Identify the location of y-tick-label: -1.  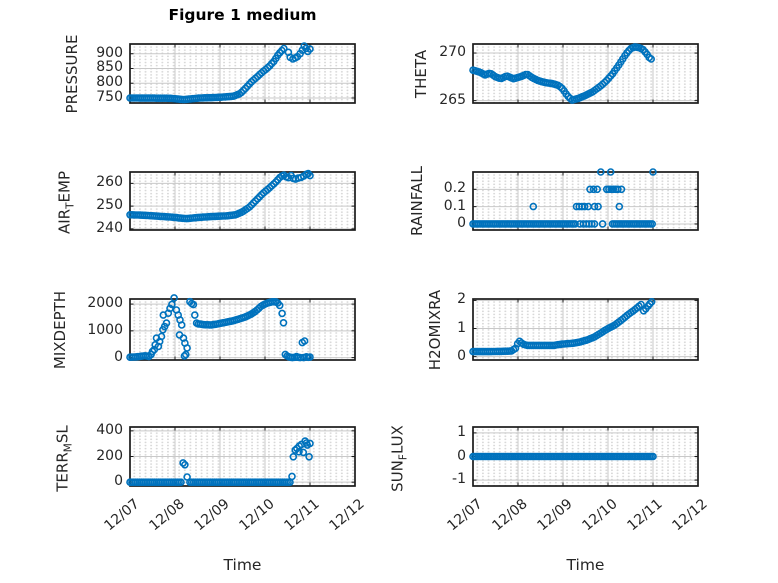
(459, 479).